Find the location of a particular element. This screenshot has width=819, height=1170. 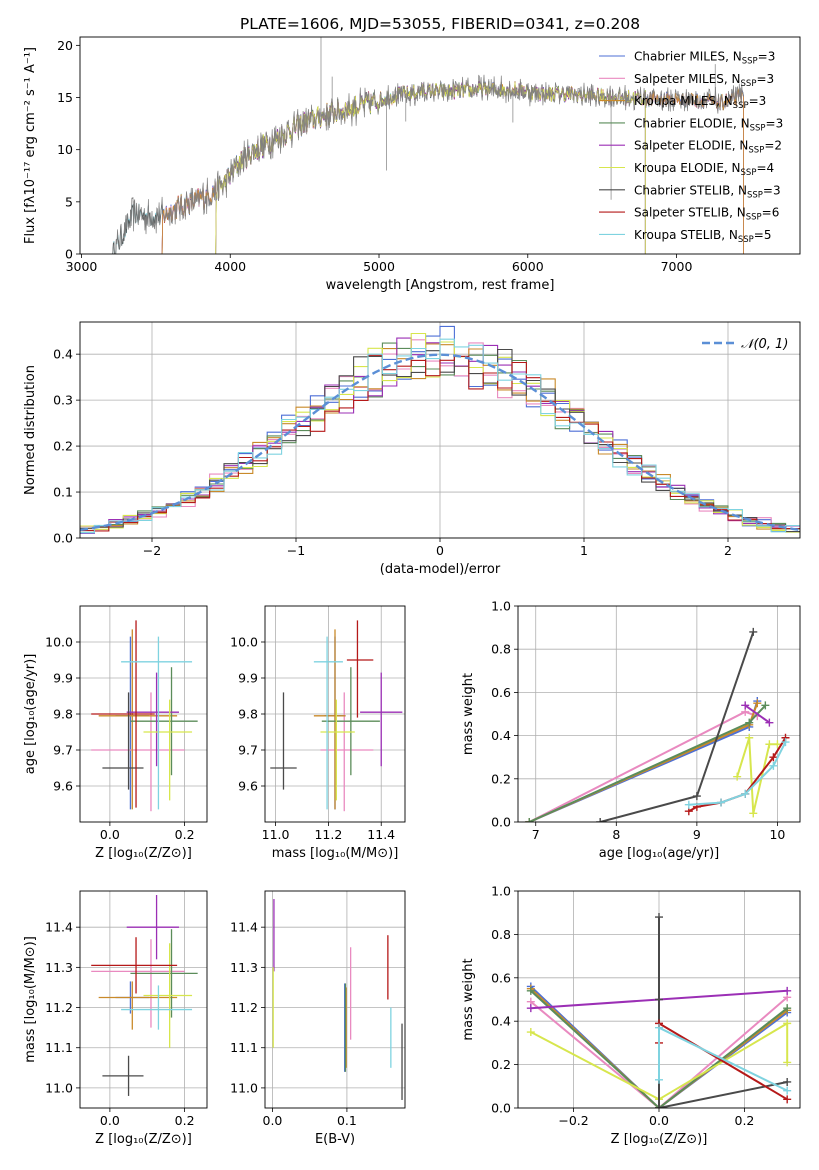

x-tick-label: −1 is located at coordinates (296, 550).